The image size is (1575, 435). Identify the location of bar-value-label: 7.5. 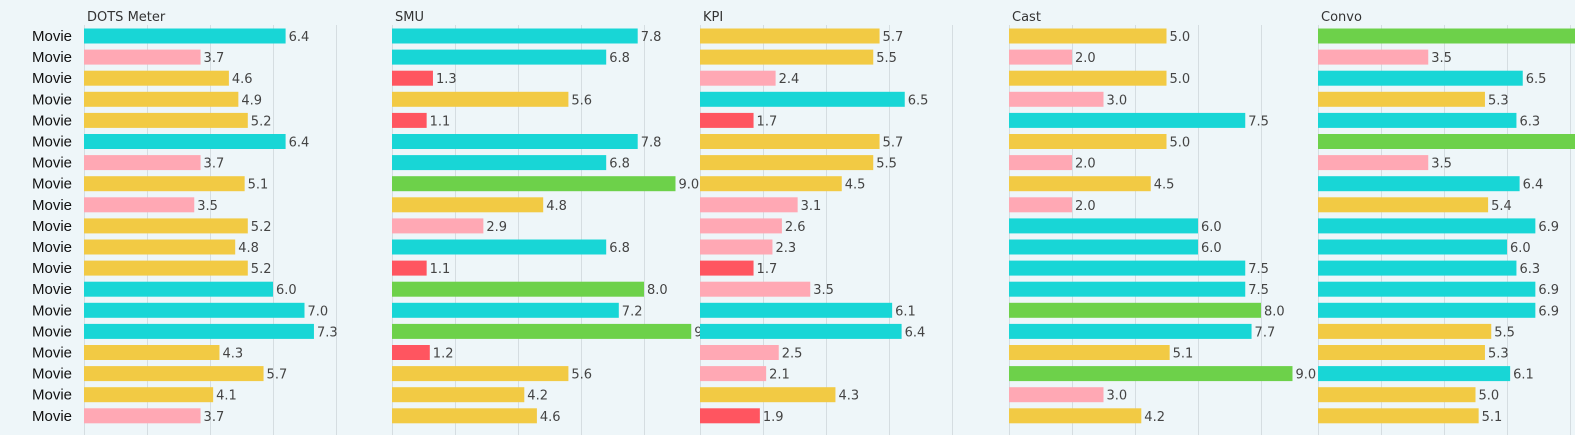
(1258, 290).